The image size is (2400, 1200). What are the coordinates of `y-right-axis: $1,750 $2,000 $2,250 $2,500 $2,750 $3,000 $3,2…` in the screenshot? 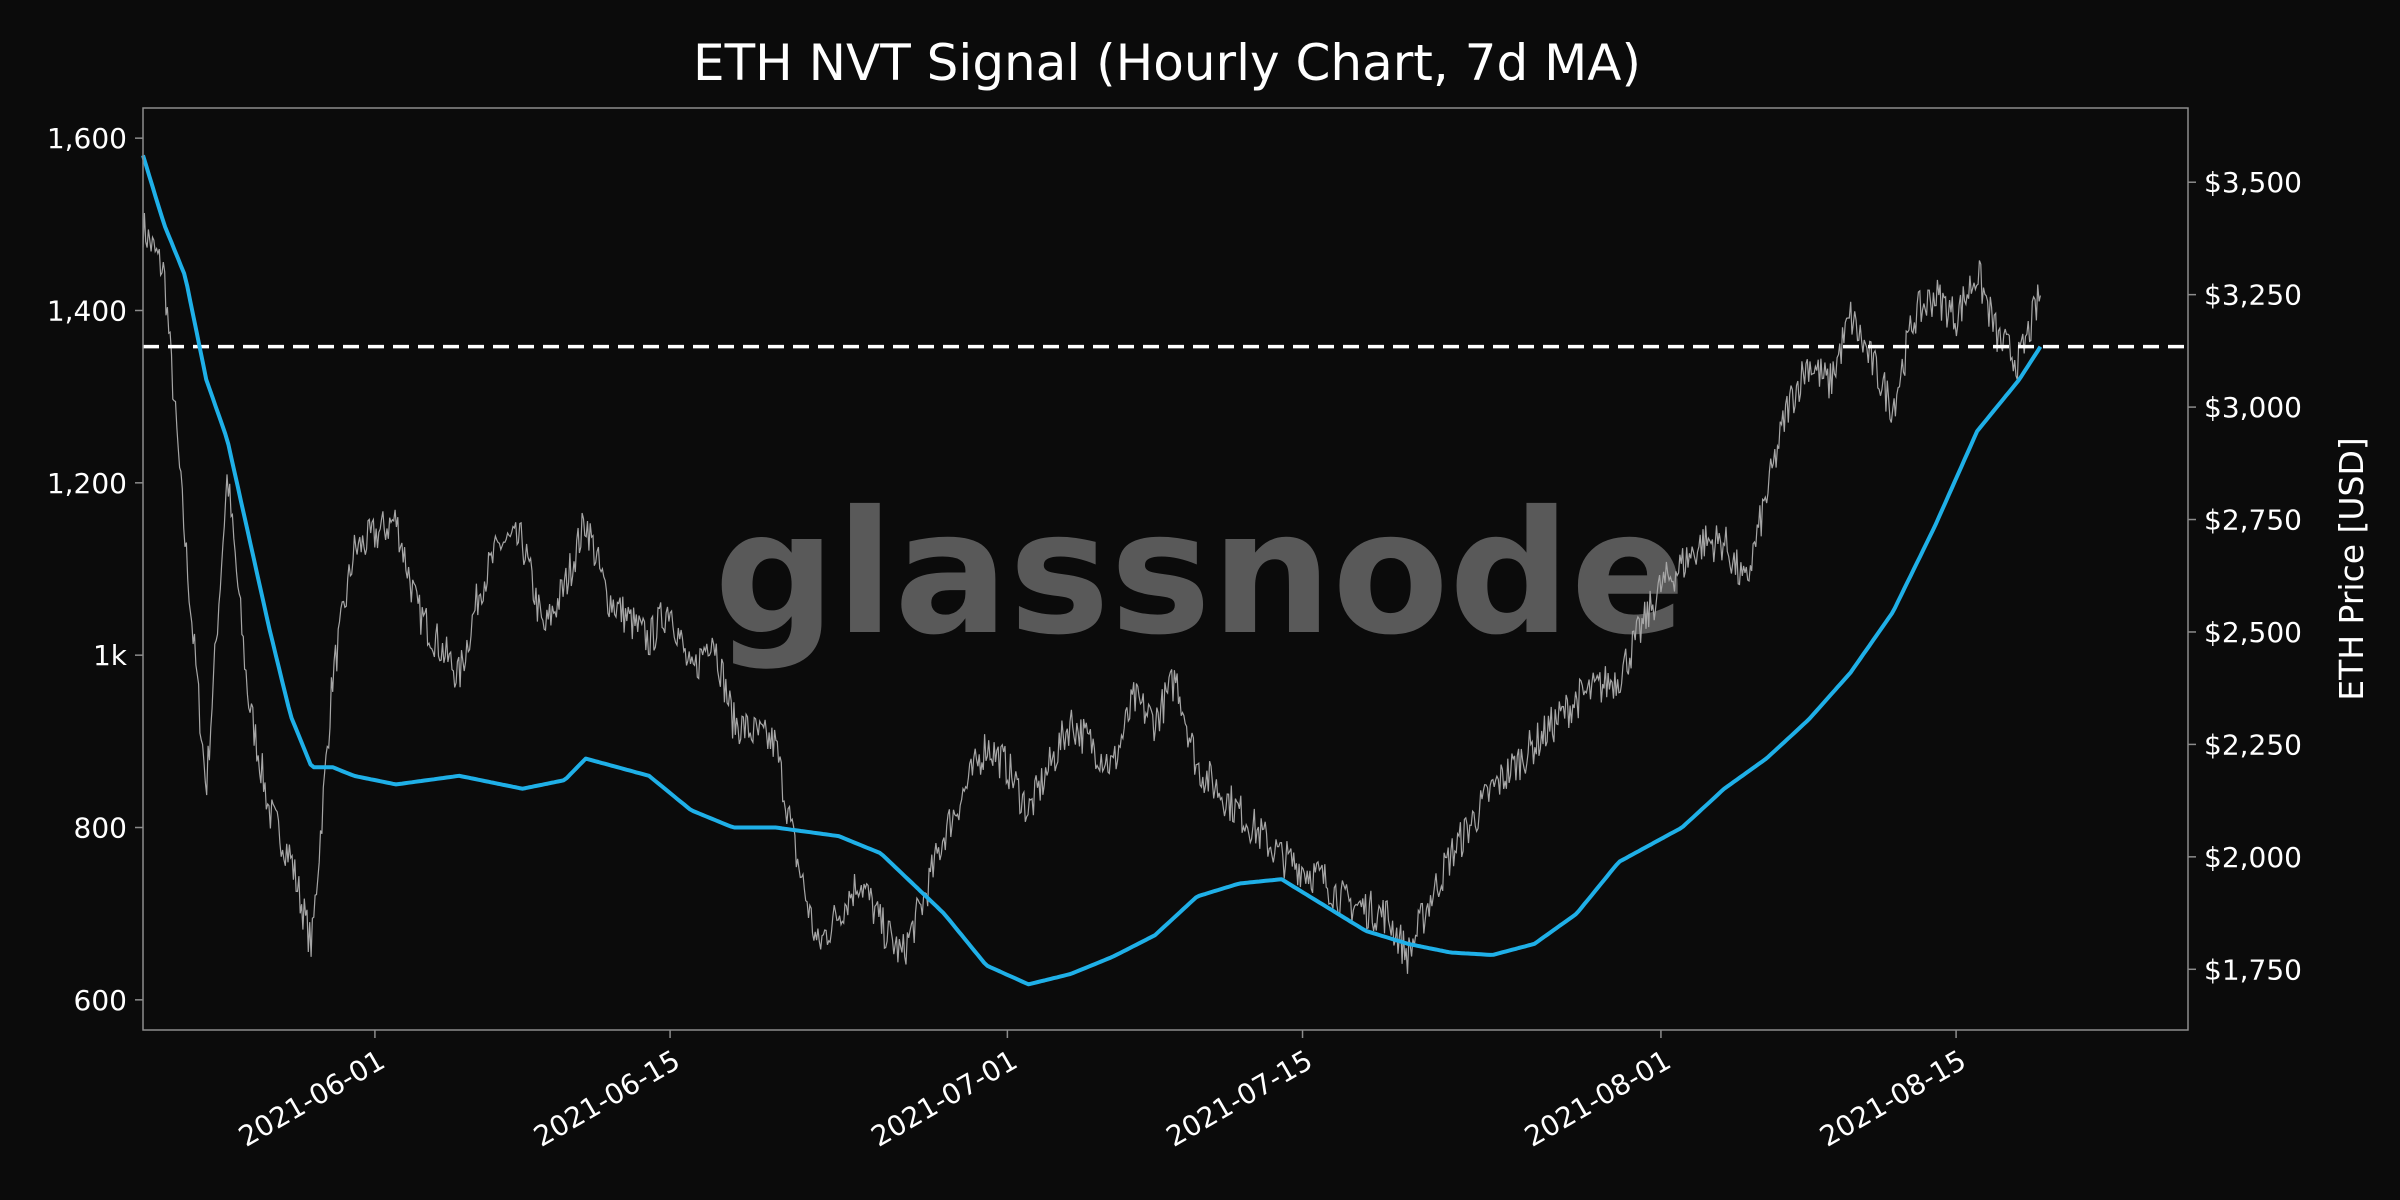 It's located at (2245, 576).